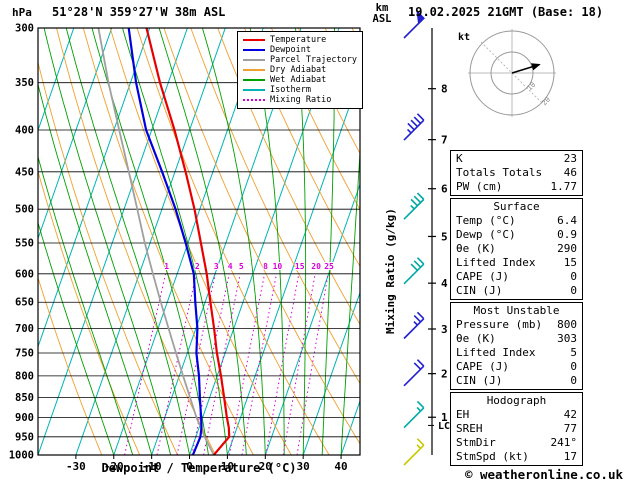 The image size is (629, 486). Describe the element at coordinates (76, 466) in the screenshot. I see `svg-text: -30` at that location.